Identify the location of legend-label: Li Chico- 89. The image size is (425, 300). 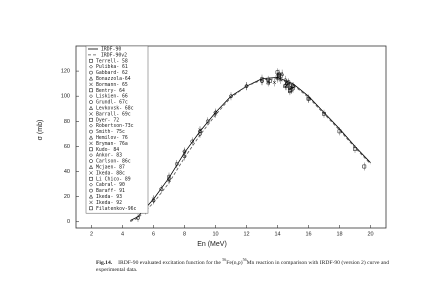
(113, 179).